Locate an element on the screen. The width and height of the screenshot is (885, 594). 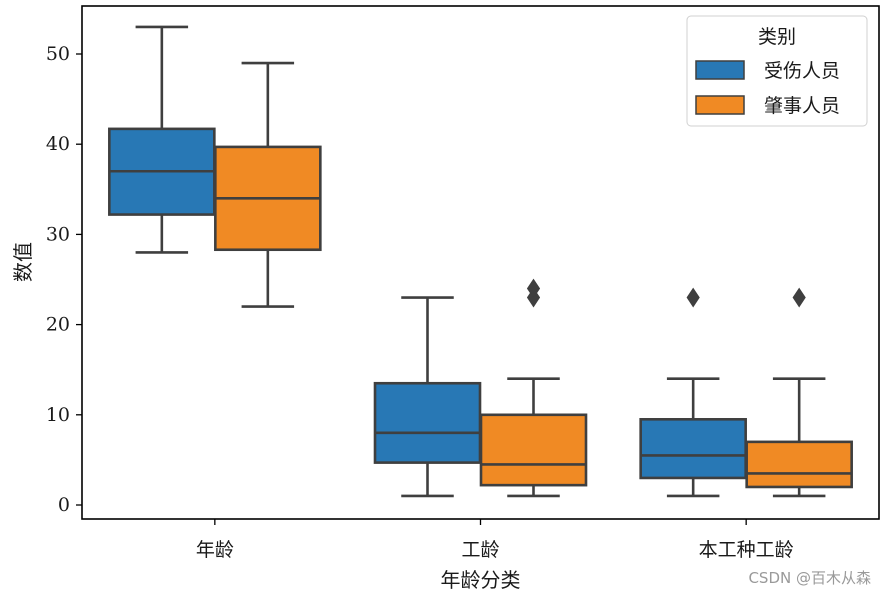
legend: 类别 受伤人员 肇事人员 is located at coordinates (777, 71).